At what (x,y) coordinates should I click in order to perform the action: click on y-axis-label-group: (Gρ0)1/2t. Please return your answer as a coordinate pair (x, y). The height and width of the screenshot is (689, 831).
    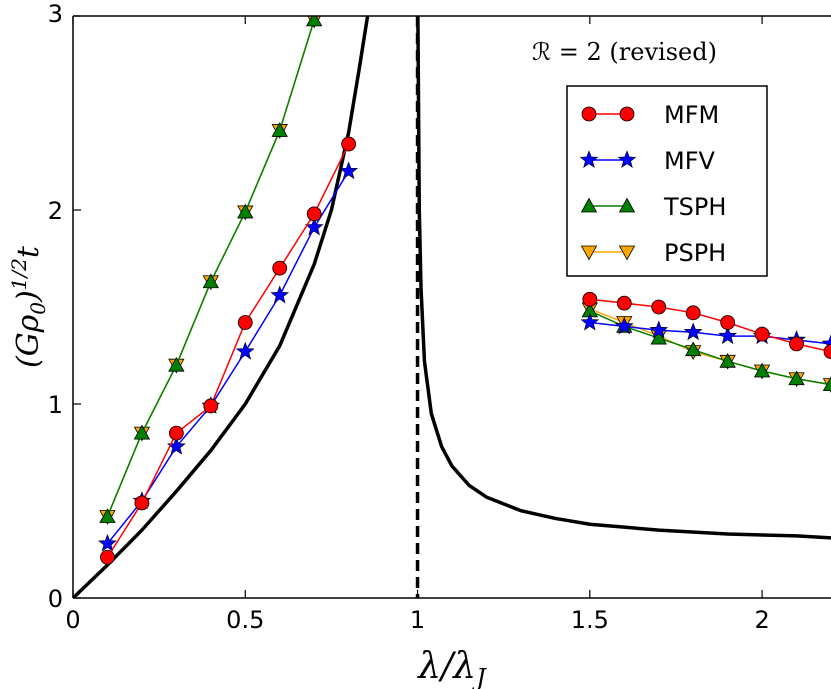
    Looking at the image, I should click on (28, 306).